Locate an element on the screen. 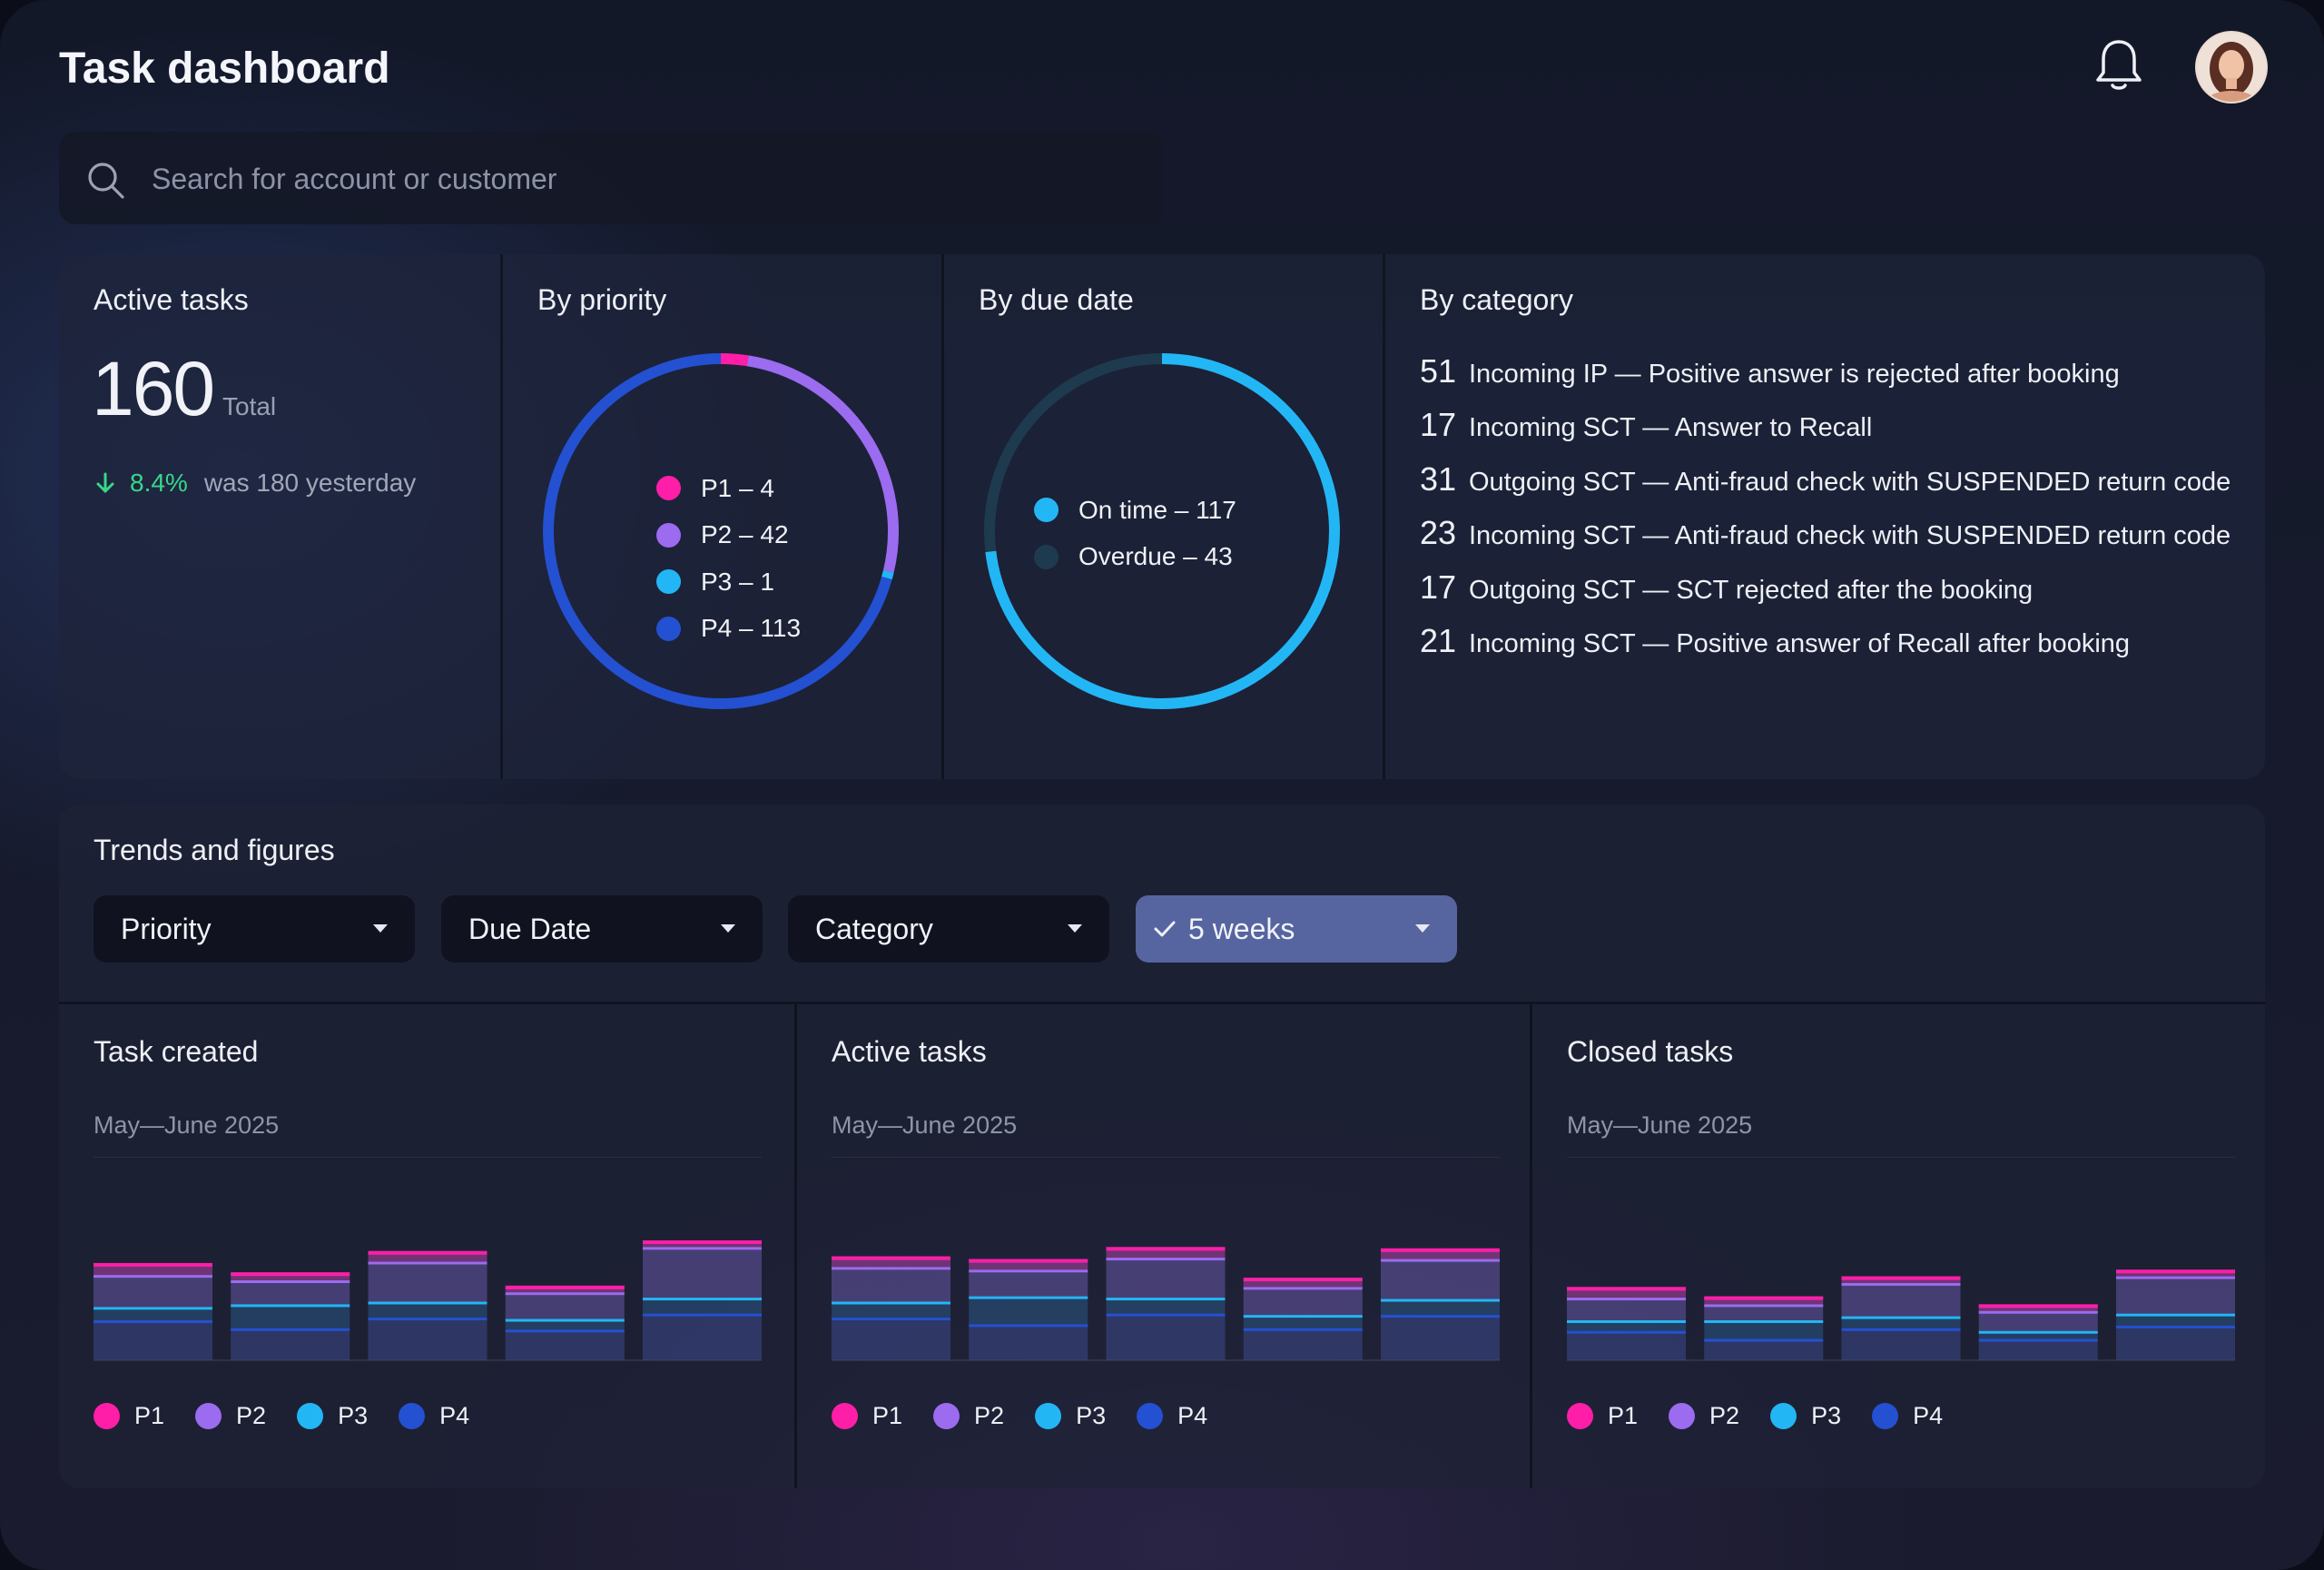 This screenshot has height=1570, width=2324. by-due-date-card: By due date On time – 117 Overdue – 43 is located at coordinates (1163, 516).